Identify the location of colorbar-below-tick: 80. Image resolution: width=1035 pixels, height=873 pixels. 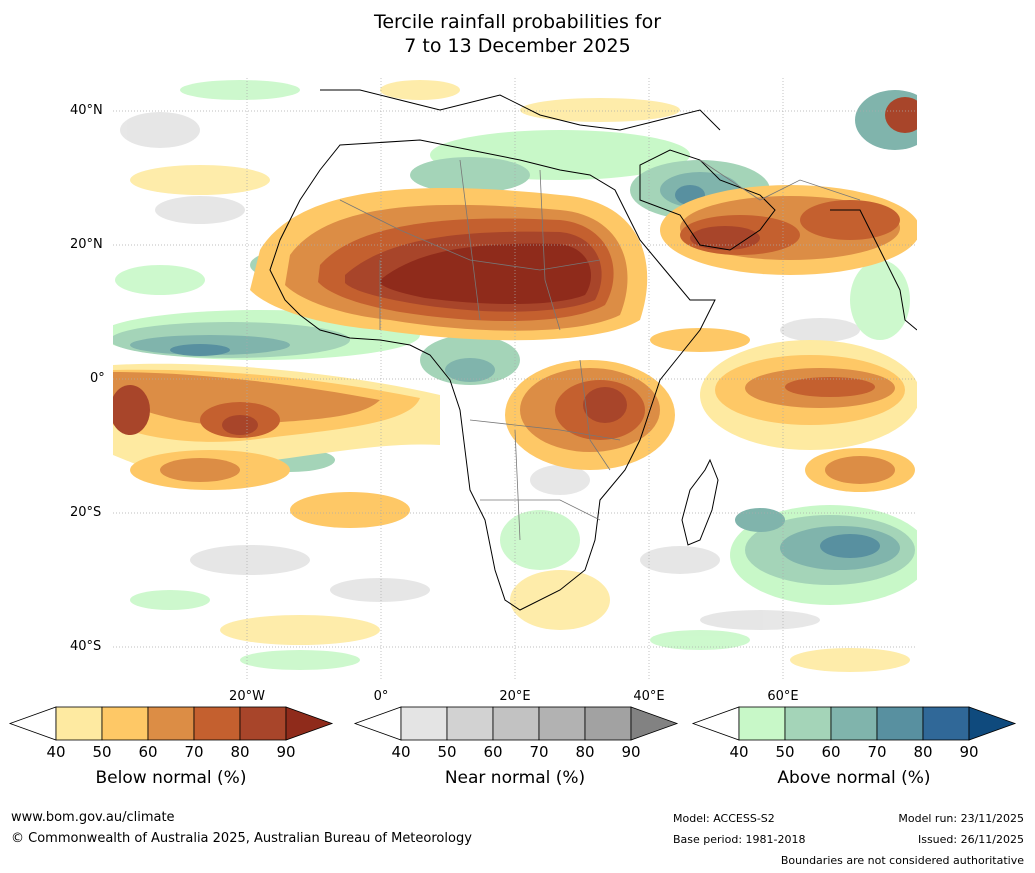
(240, 752).